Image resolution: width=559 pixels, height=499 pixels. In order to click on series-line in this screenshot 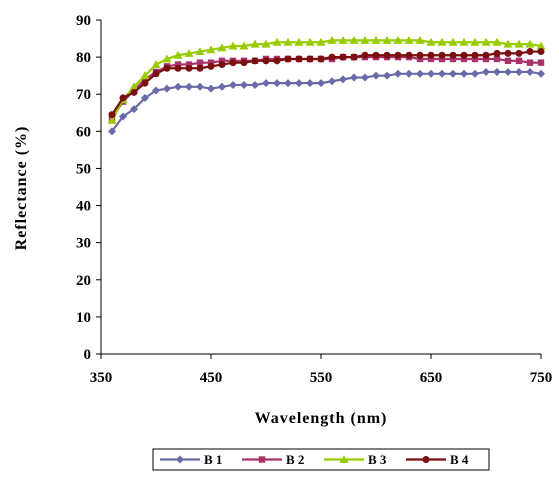, I will do `click(326, 83)`.